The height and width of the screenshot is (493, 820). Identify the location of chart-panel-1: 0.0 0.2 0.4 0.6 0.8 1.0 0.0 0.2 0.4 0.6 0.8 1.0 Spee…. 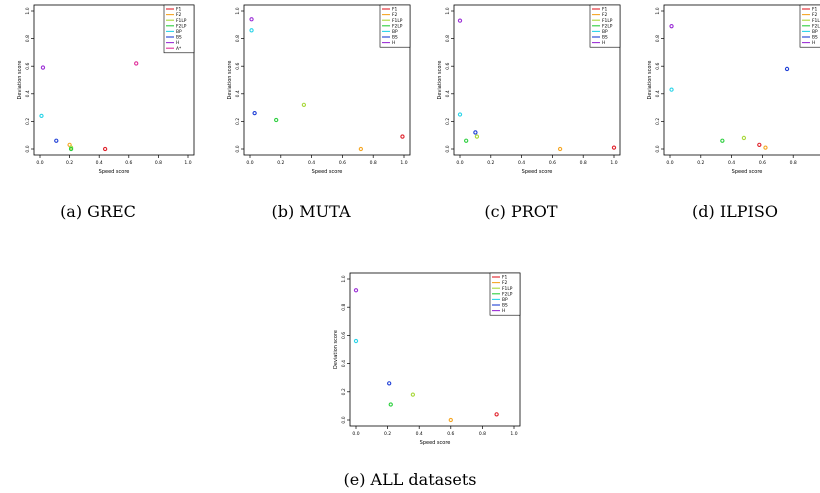
(106, 89).